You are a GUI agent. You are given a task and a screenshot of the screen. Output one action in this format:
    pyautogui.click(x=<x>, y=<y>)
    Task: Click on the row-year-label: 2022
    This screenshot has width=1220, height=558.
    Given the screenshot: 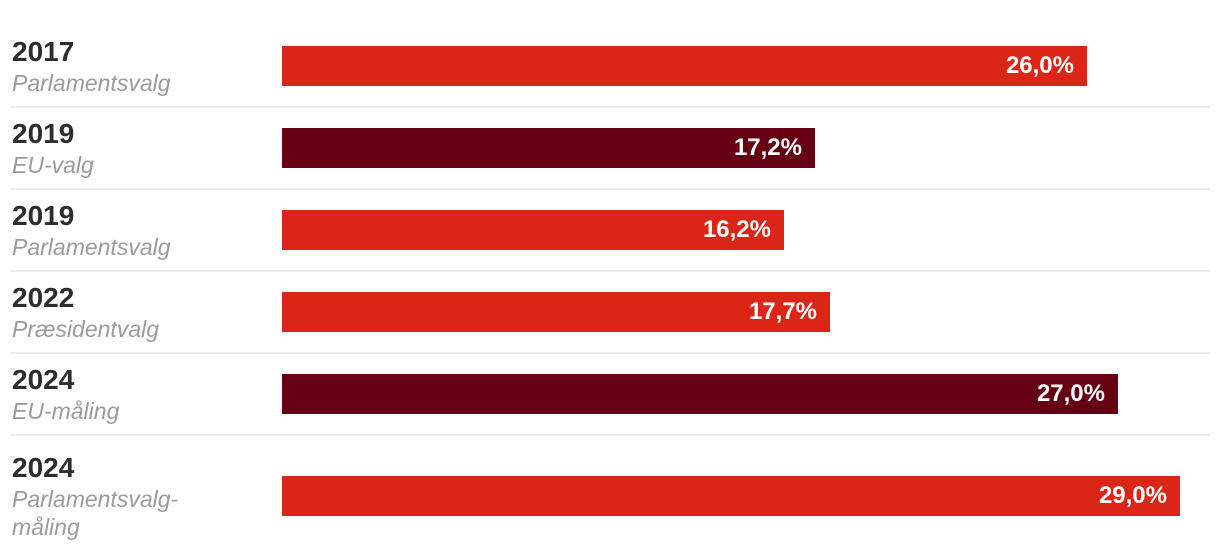 What is the action you would take?
    pyautogui.click(x=43, y=297)
    